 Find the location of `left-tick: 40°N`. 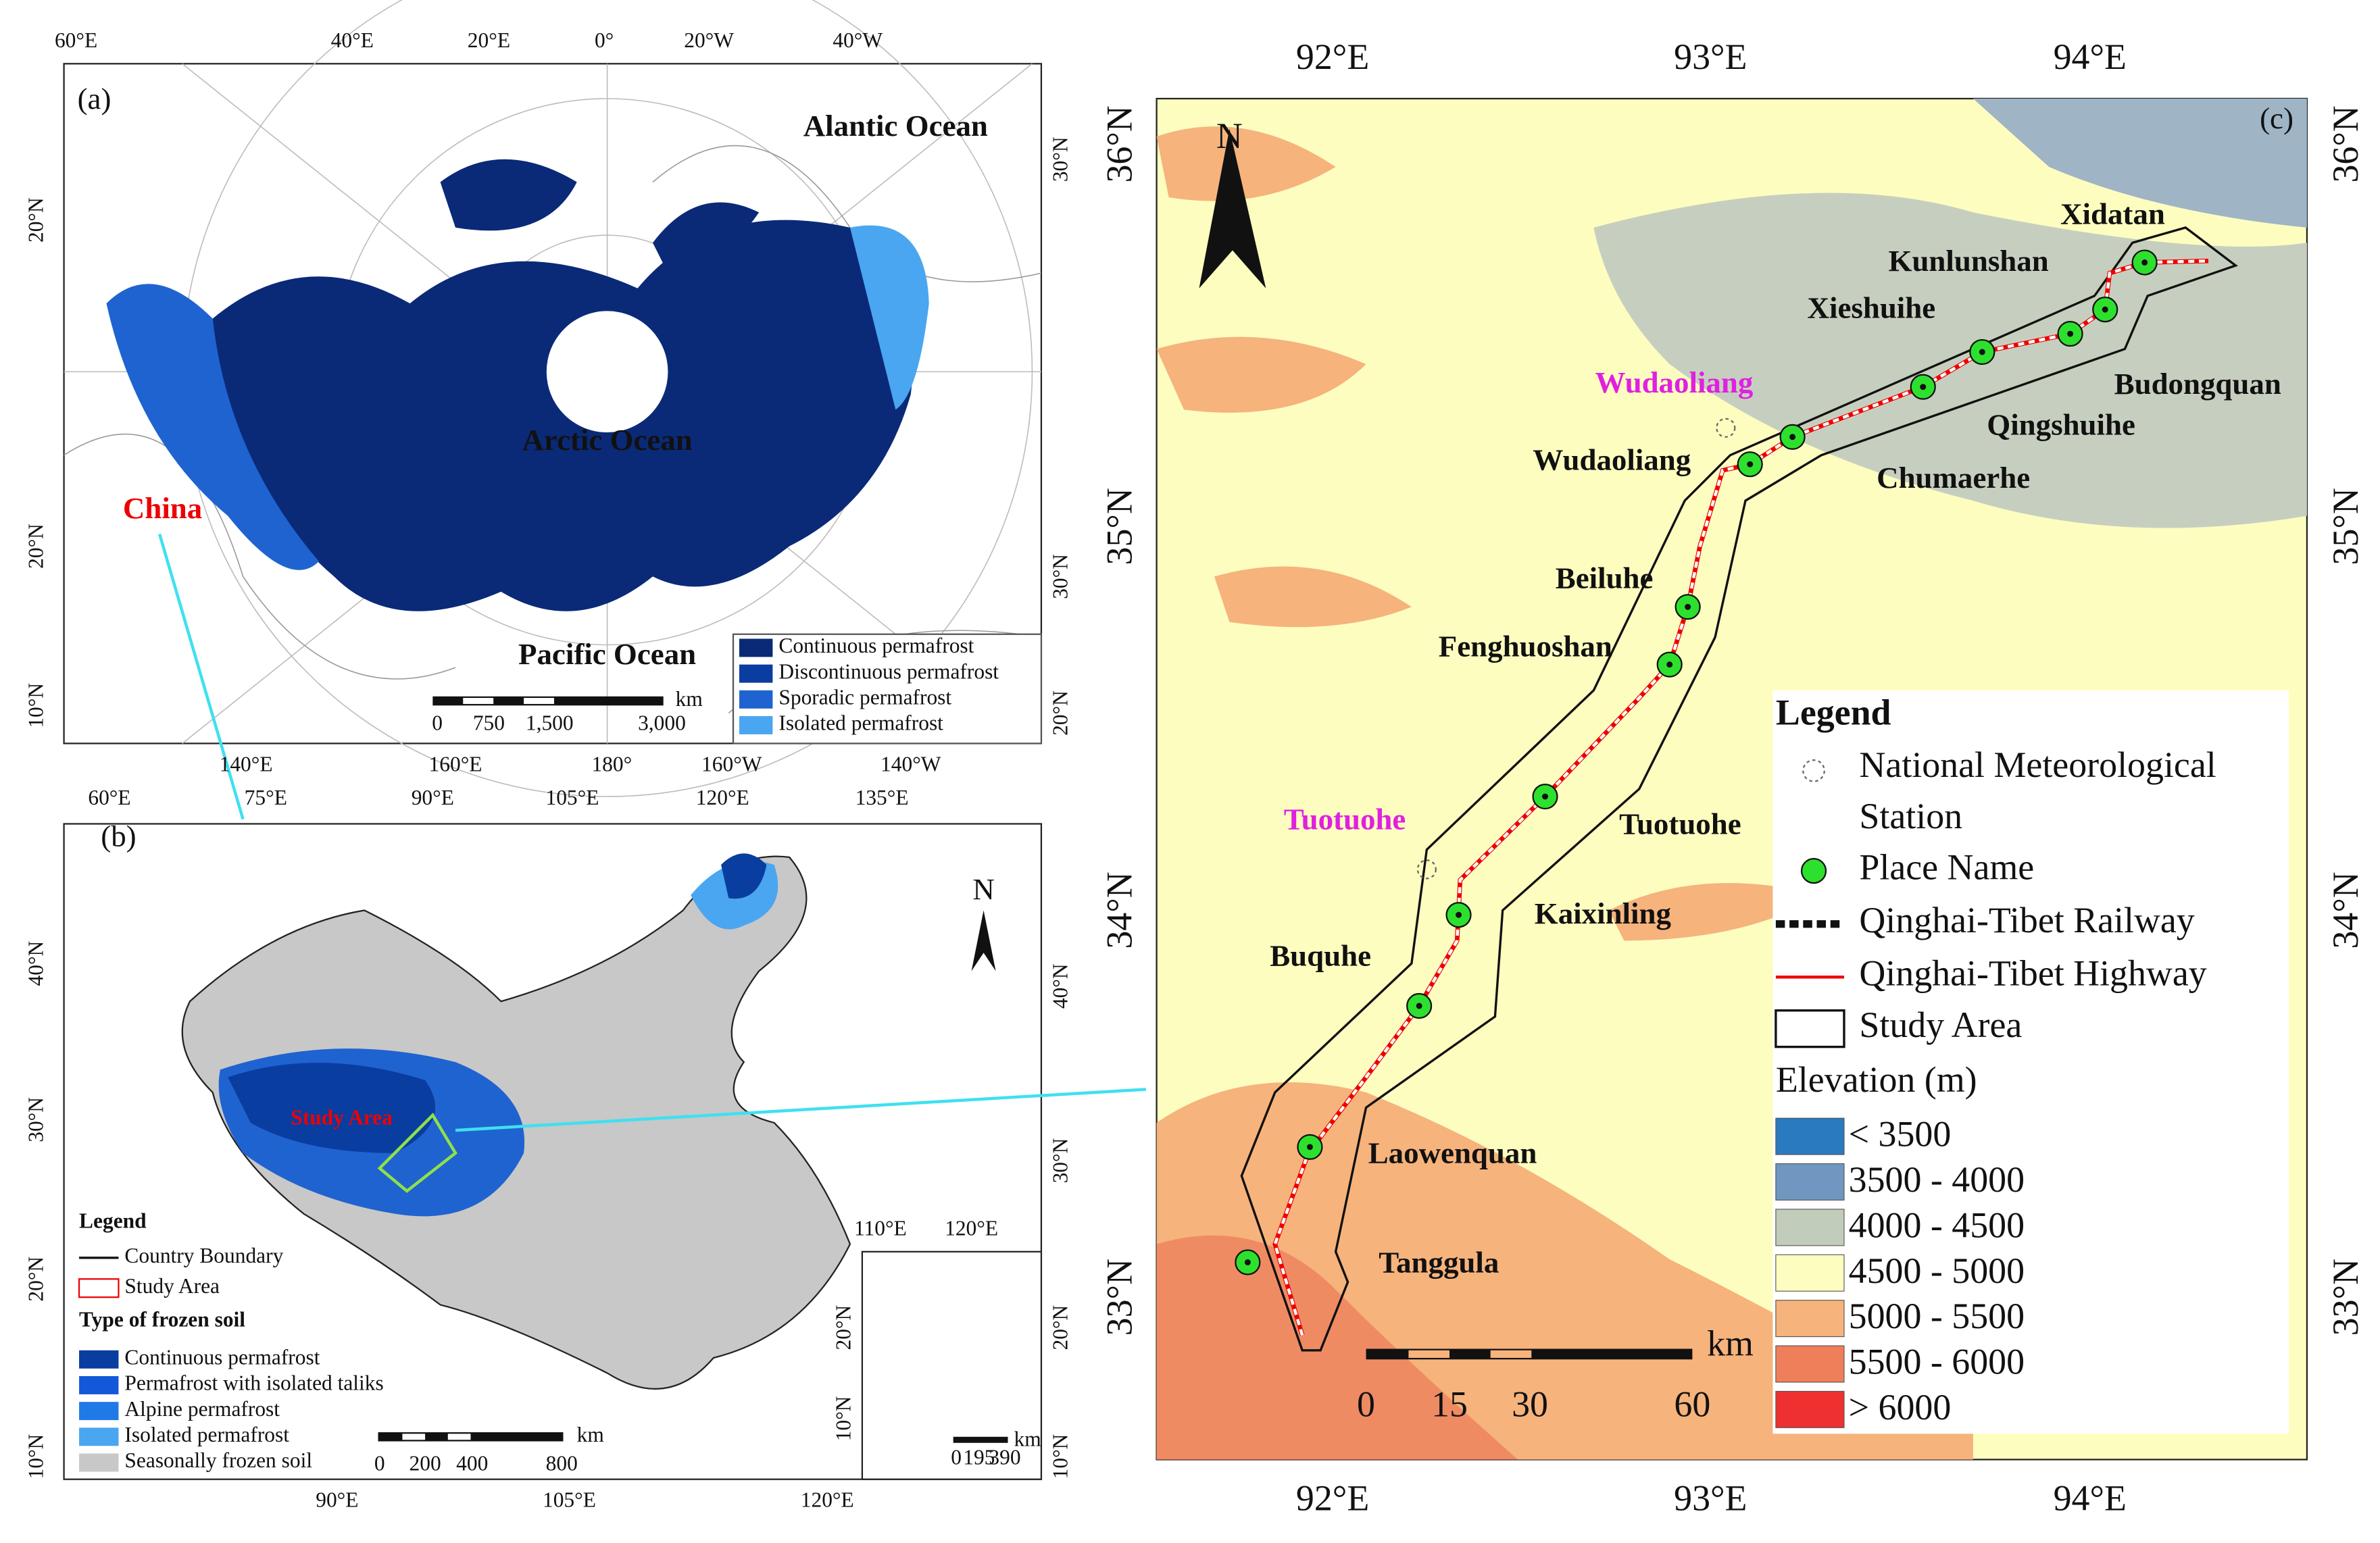

left-tick: 40°N is located at coordinates (36, 964).